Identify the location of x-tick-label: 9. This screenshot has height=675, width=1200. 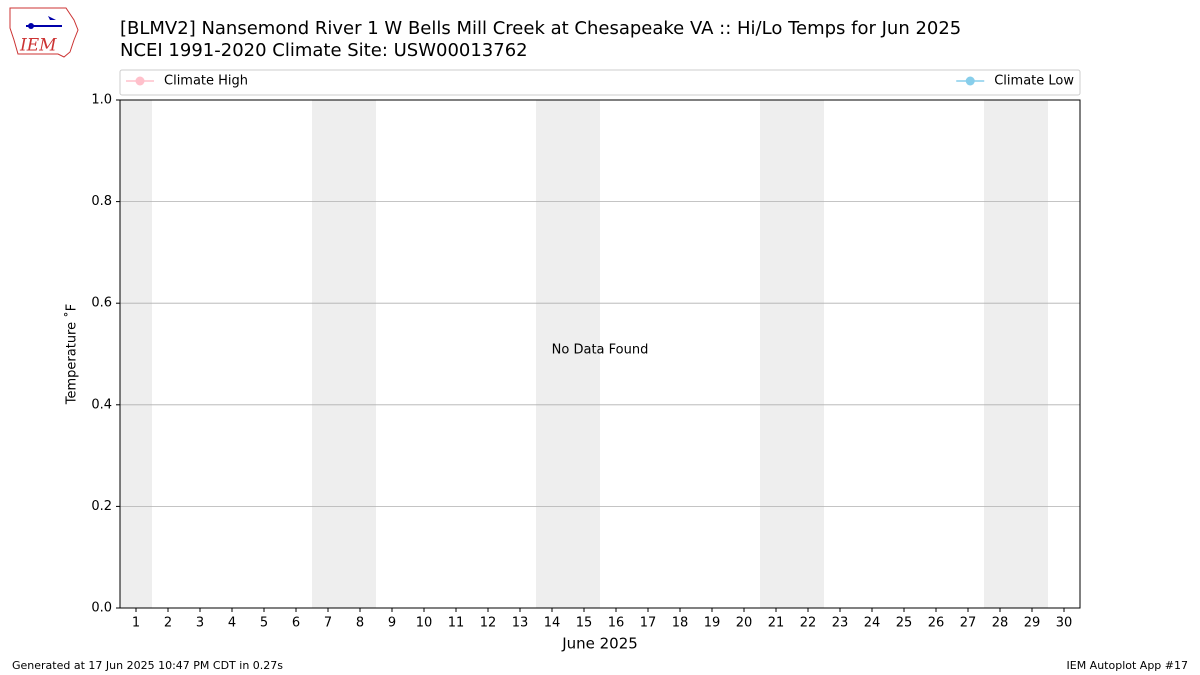
(392, 623).